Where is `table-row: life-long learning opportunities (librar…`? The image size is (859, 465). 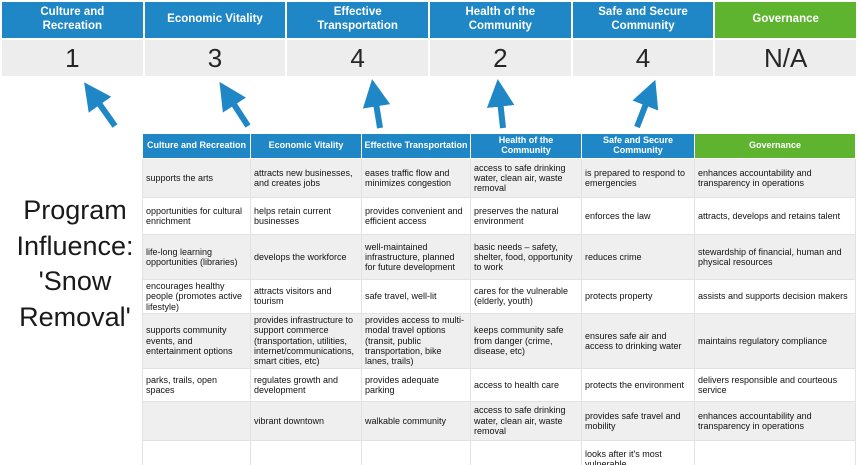 table-row: life-long learning opportunities (librar… is located at coordinates (499, 257).